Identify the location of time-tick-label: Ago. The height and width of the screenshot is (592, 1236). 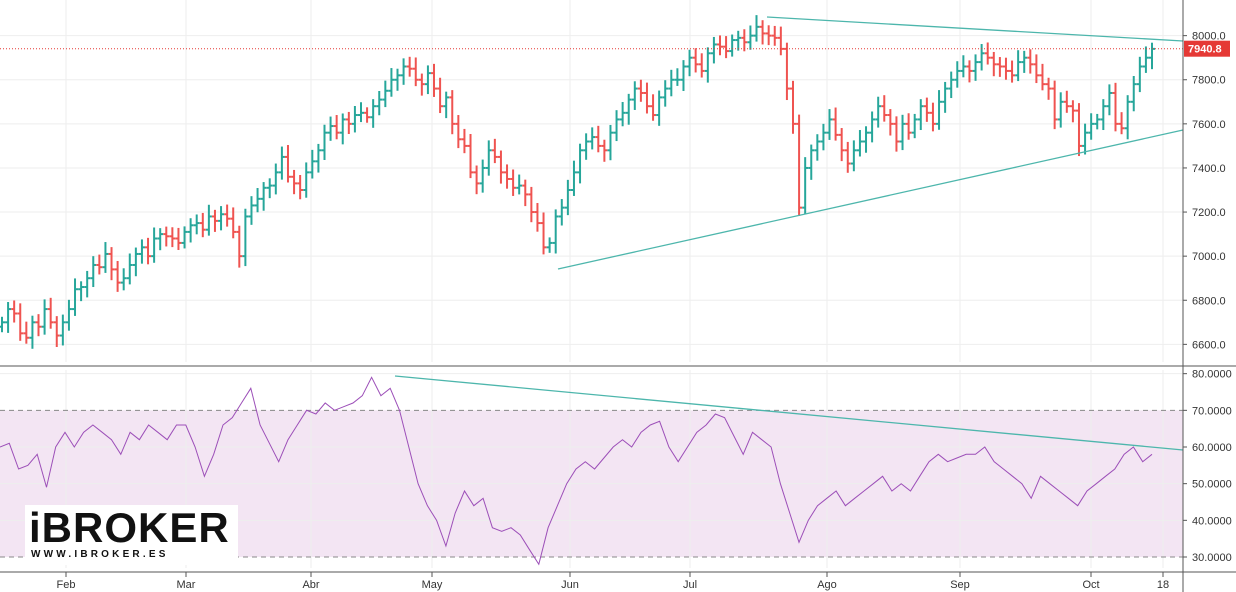
(827, 585).